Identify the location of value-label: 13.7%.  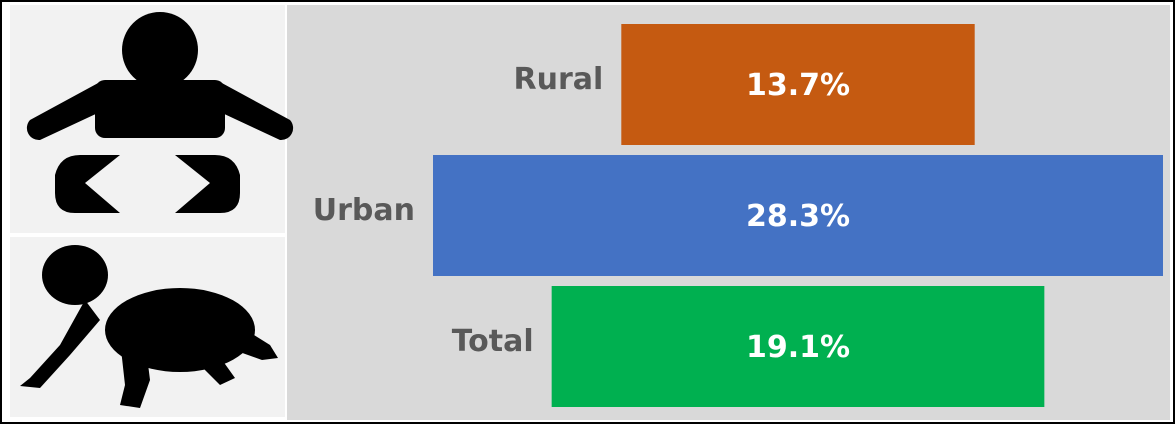
(798, 85).